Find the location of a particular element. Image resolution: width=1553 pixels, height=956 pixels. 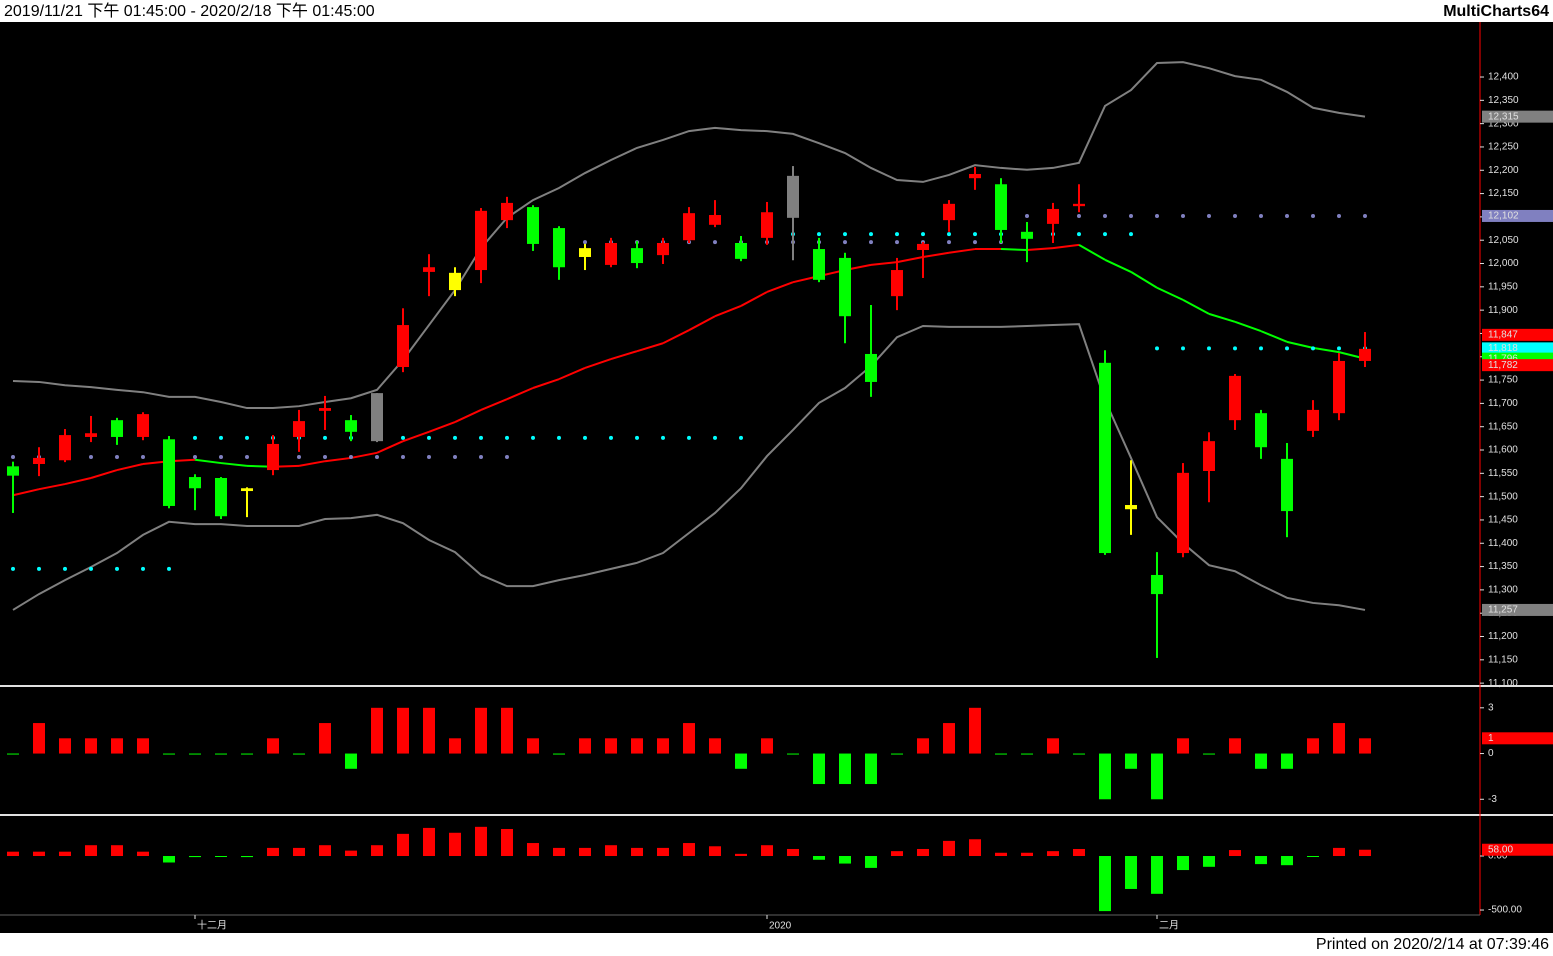

y-tick-label: 12,300 is located at coordinates (1503, 123).